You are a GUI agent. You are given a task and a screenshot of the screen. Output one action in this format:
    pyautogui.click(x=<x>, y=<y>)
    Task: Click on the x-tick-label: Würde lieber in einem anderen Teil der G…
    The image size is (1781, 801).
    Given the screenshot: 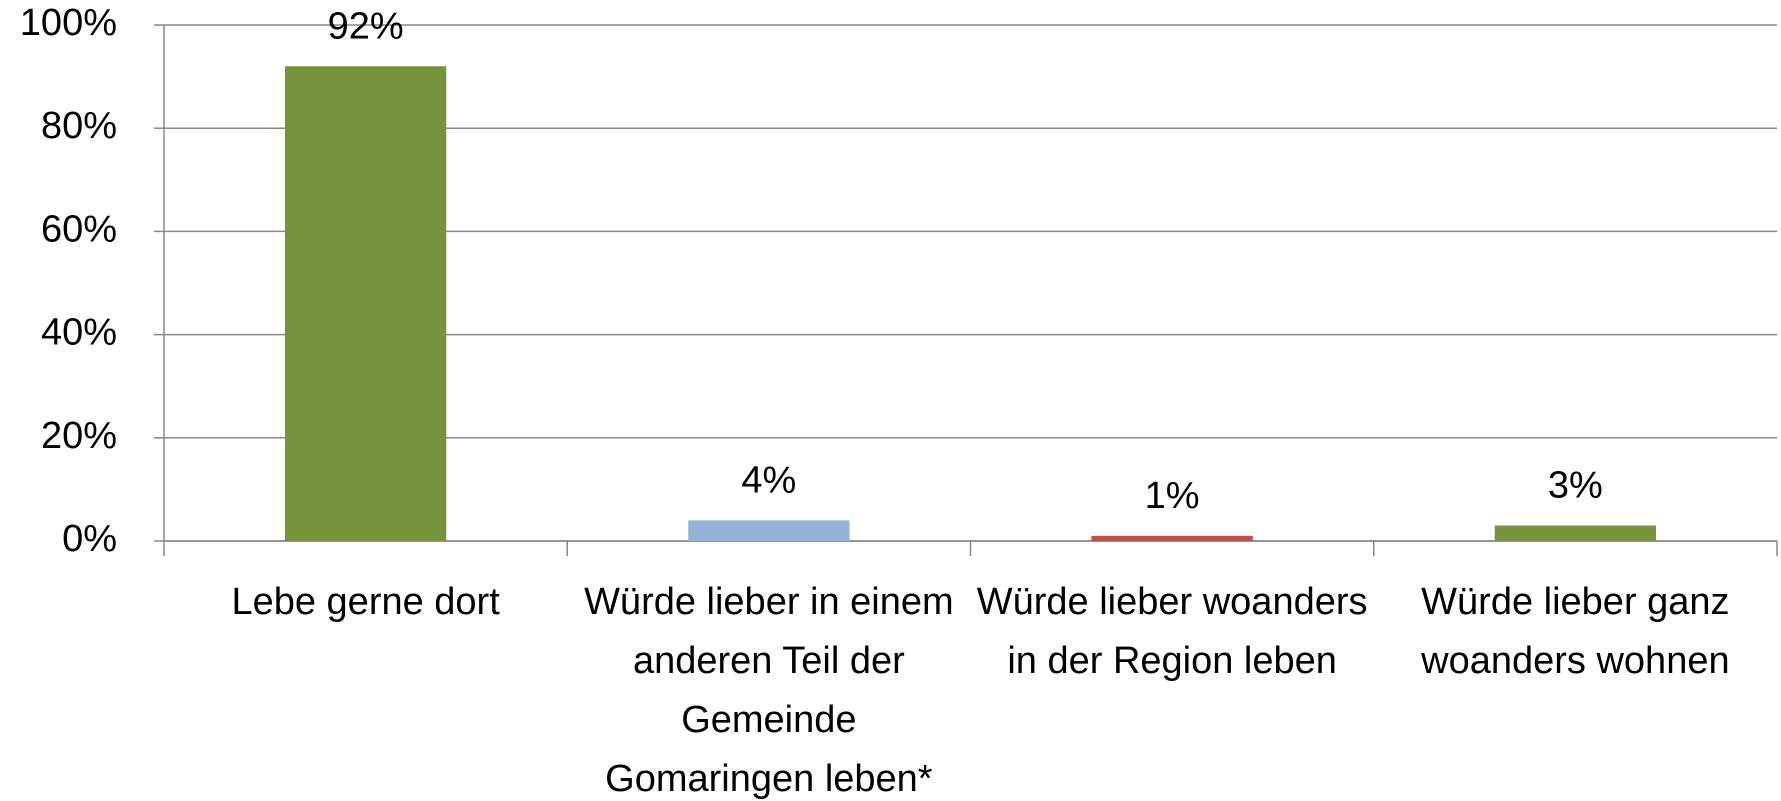 What is the action you would take?
    pyautogui.click(x=769, y=690)
    